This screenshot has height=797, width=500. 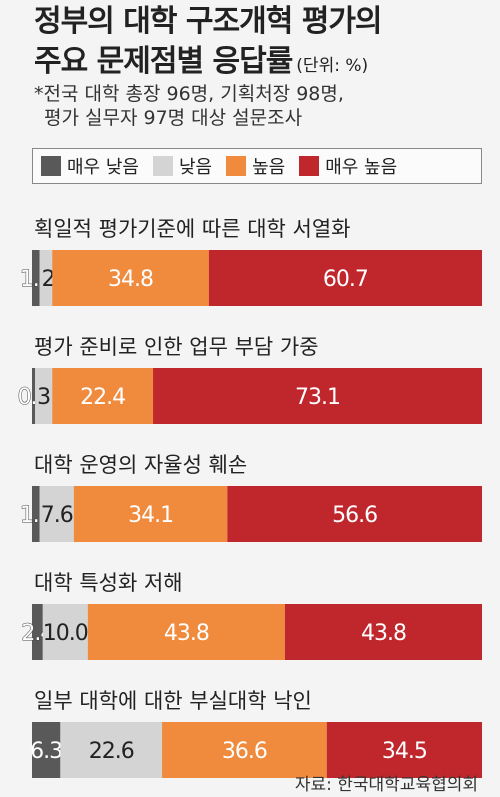 I want to click on data-label: 22.6, so click(x=111, y=751).